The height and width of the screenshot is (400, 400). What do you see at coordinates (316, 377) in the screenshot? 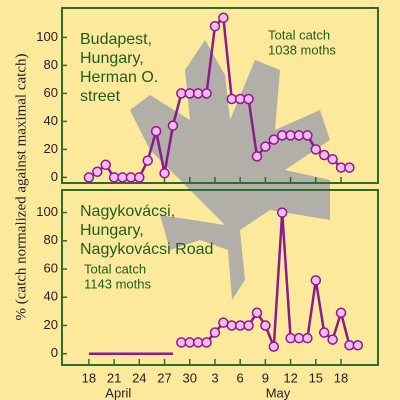
I see `x-tick-label: 15` at bounding box center [316, 377].